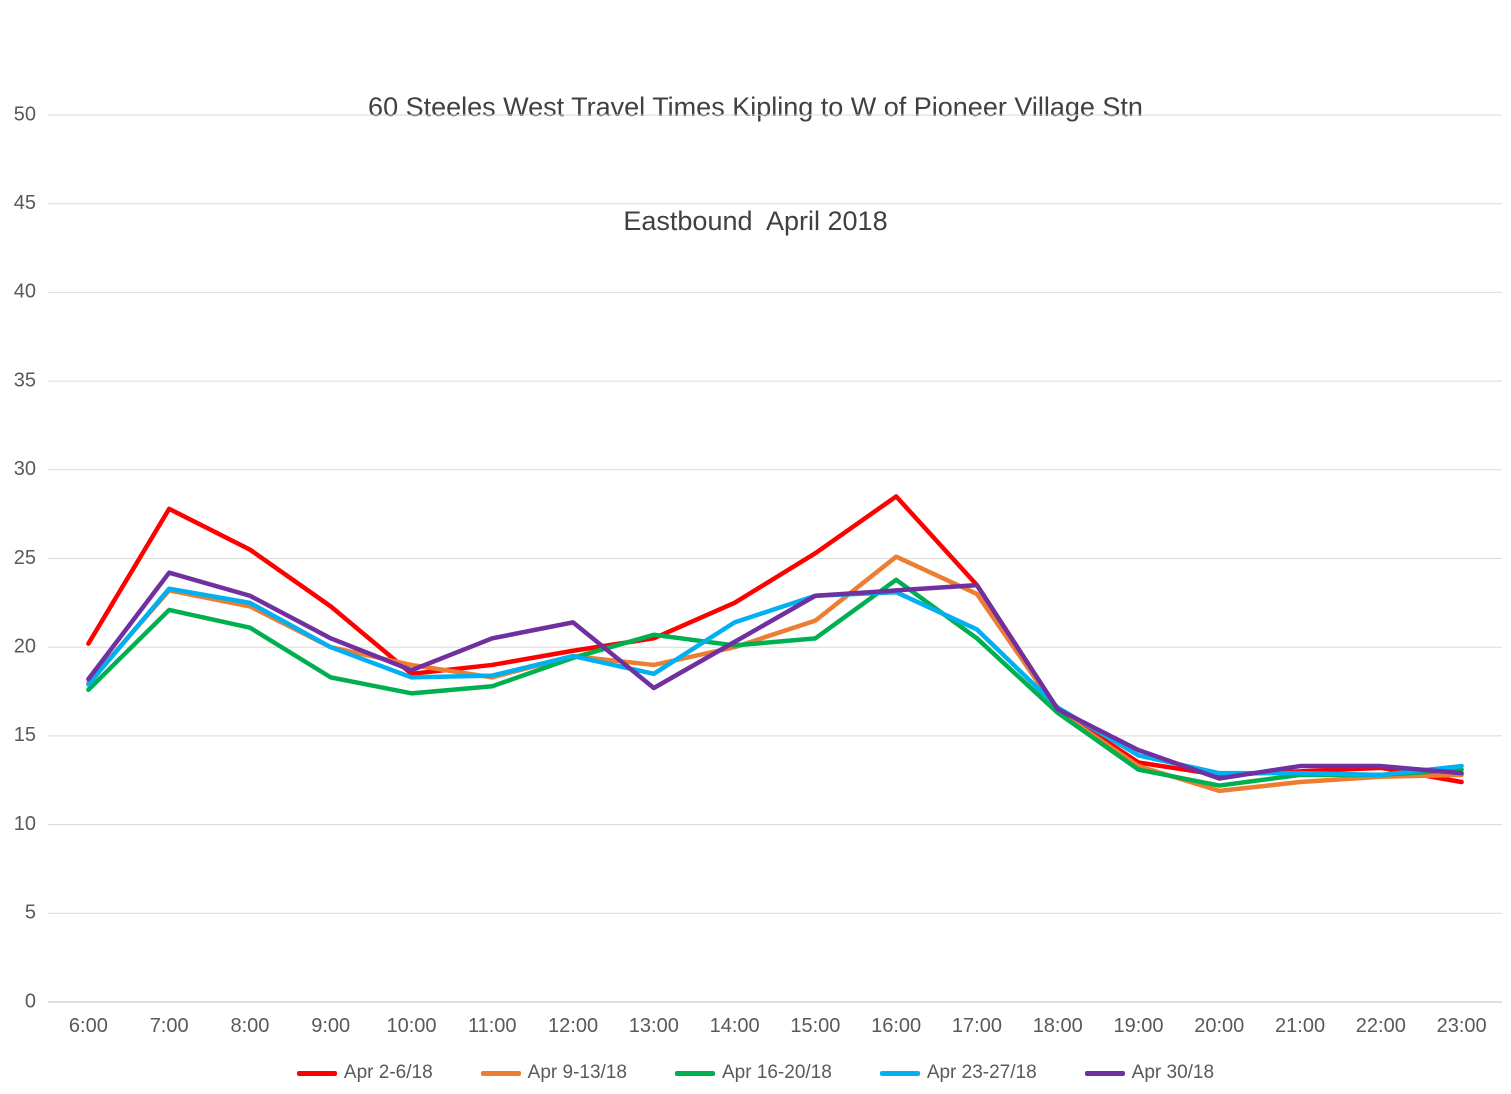 The image size is (1511, 1094). What do you see at coordinates (388, 1072) in the screenshot?
I see `legend-label: Apr 2-6/18` at bounding box center [388, 1072].